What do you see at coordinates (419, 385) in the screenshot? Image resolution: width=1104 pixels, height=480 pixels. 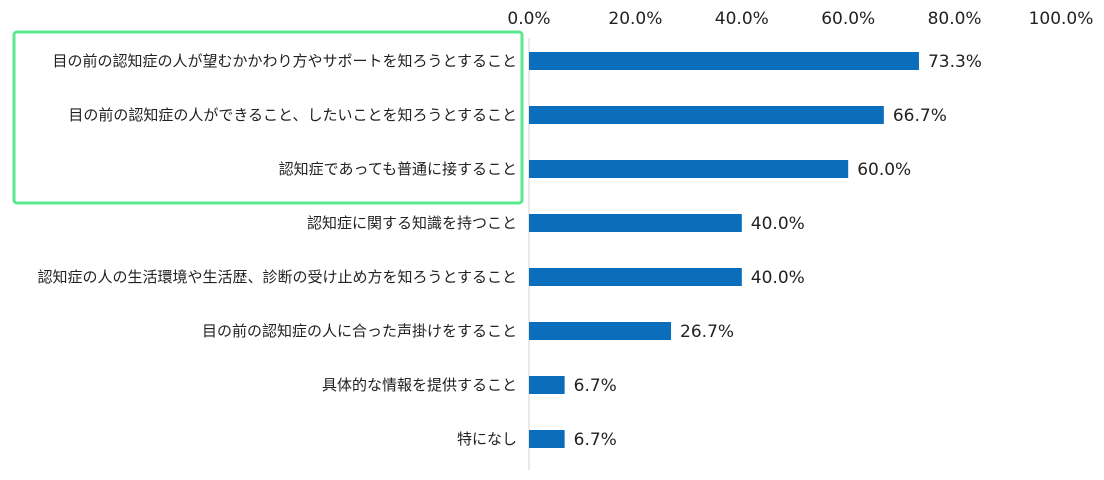 I see `category-label: 具体的な情報を提供すること` at bounding box center [419, 385].